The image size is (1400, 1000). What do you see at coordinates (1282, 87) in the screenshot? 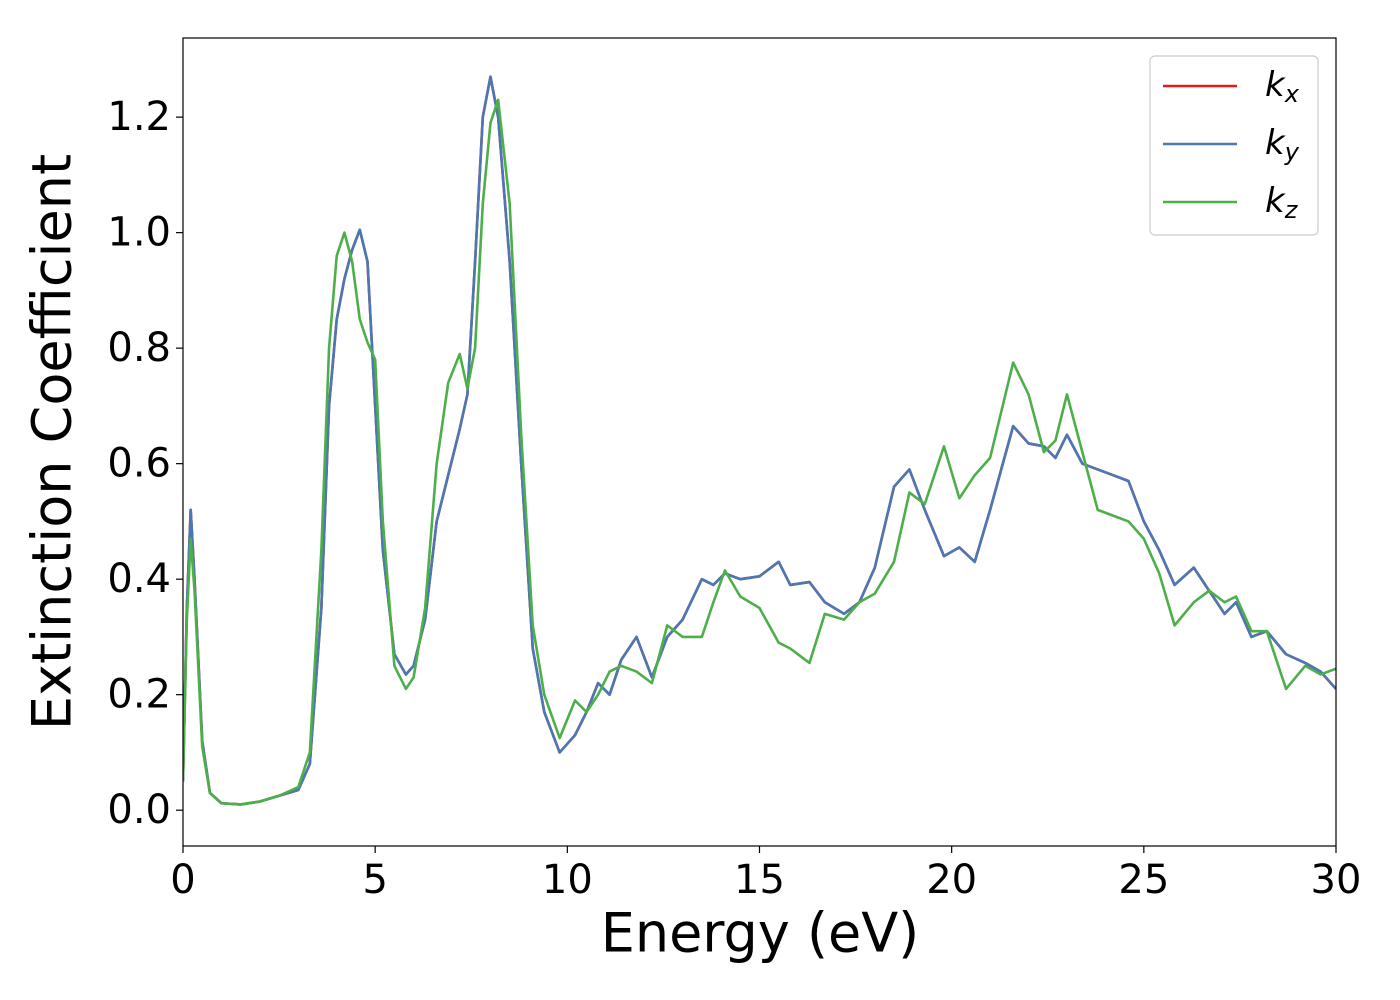
I see `legend-label: kx` at bounding box center [1282, 87].